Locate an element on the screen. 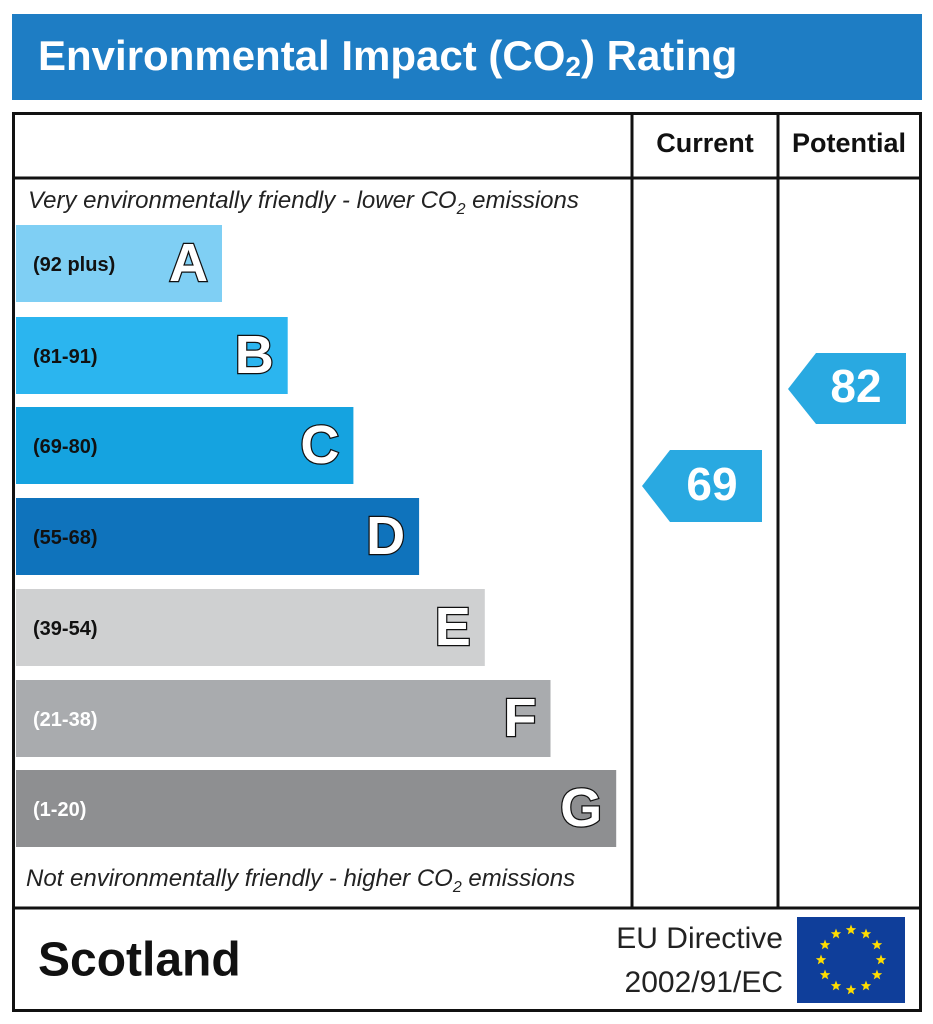 This screenshot has width=933, height=1024. note-text: Not environmentally friendly - higher CO is located at coordinates (239, 878).